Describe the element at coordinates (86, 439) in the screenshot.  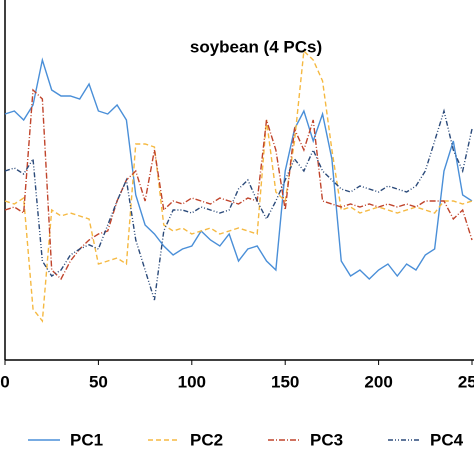
I see `legend-label: PC1` at that location.